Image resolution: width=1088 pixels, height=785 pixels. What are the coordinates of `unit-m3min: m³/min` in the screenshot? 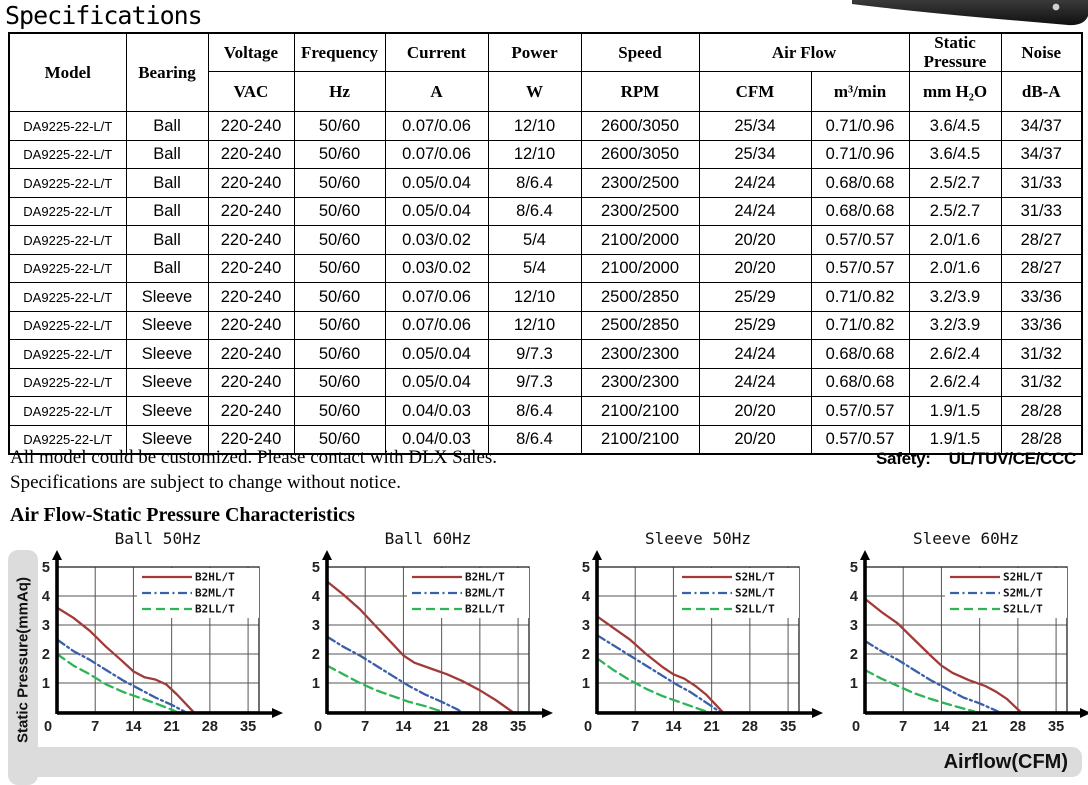 It's located at (860, 92).